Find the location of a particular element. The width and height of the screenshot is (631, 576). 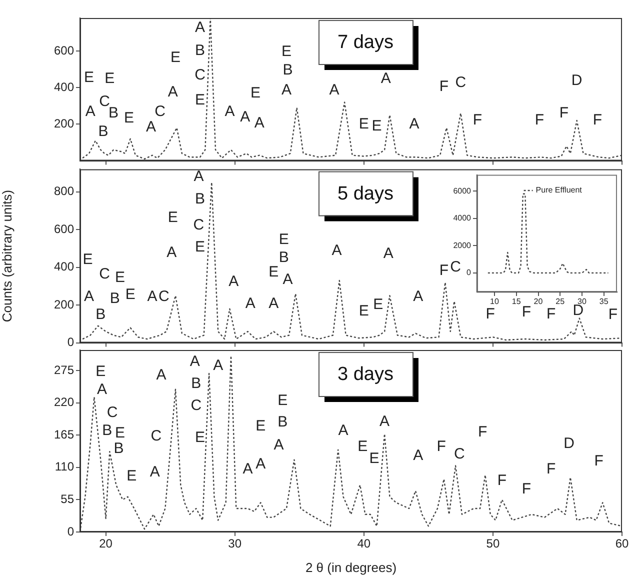

y-tick-label: 220 is located at coordinates (64, 402).